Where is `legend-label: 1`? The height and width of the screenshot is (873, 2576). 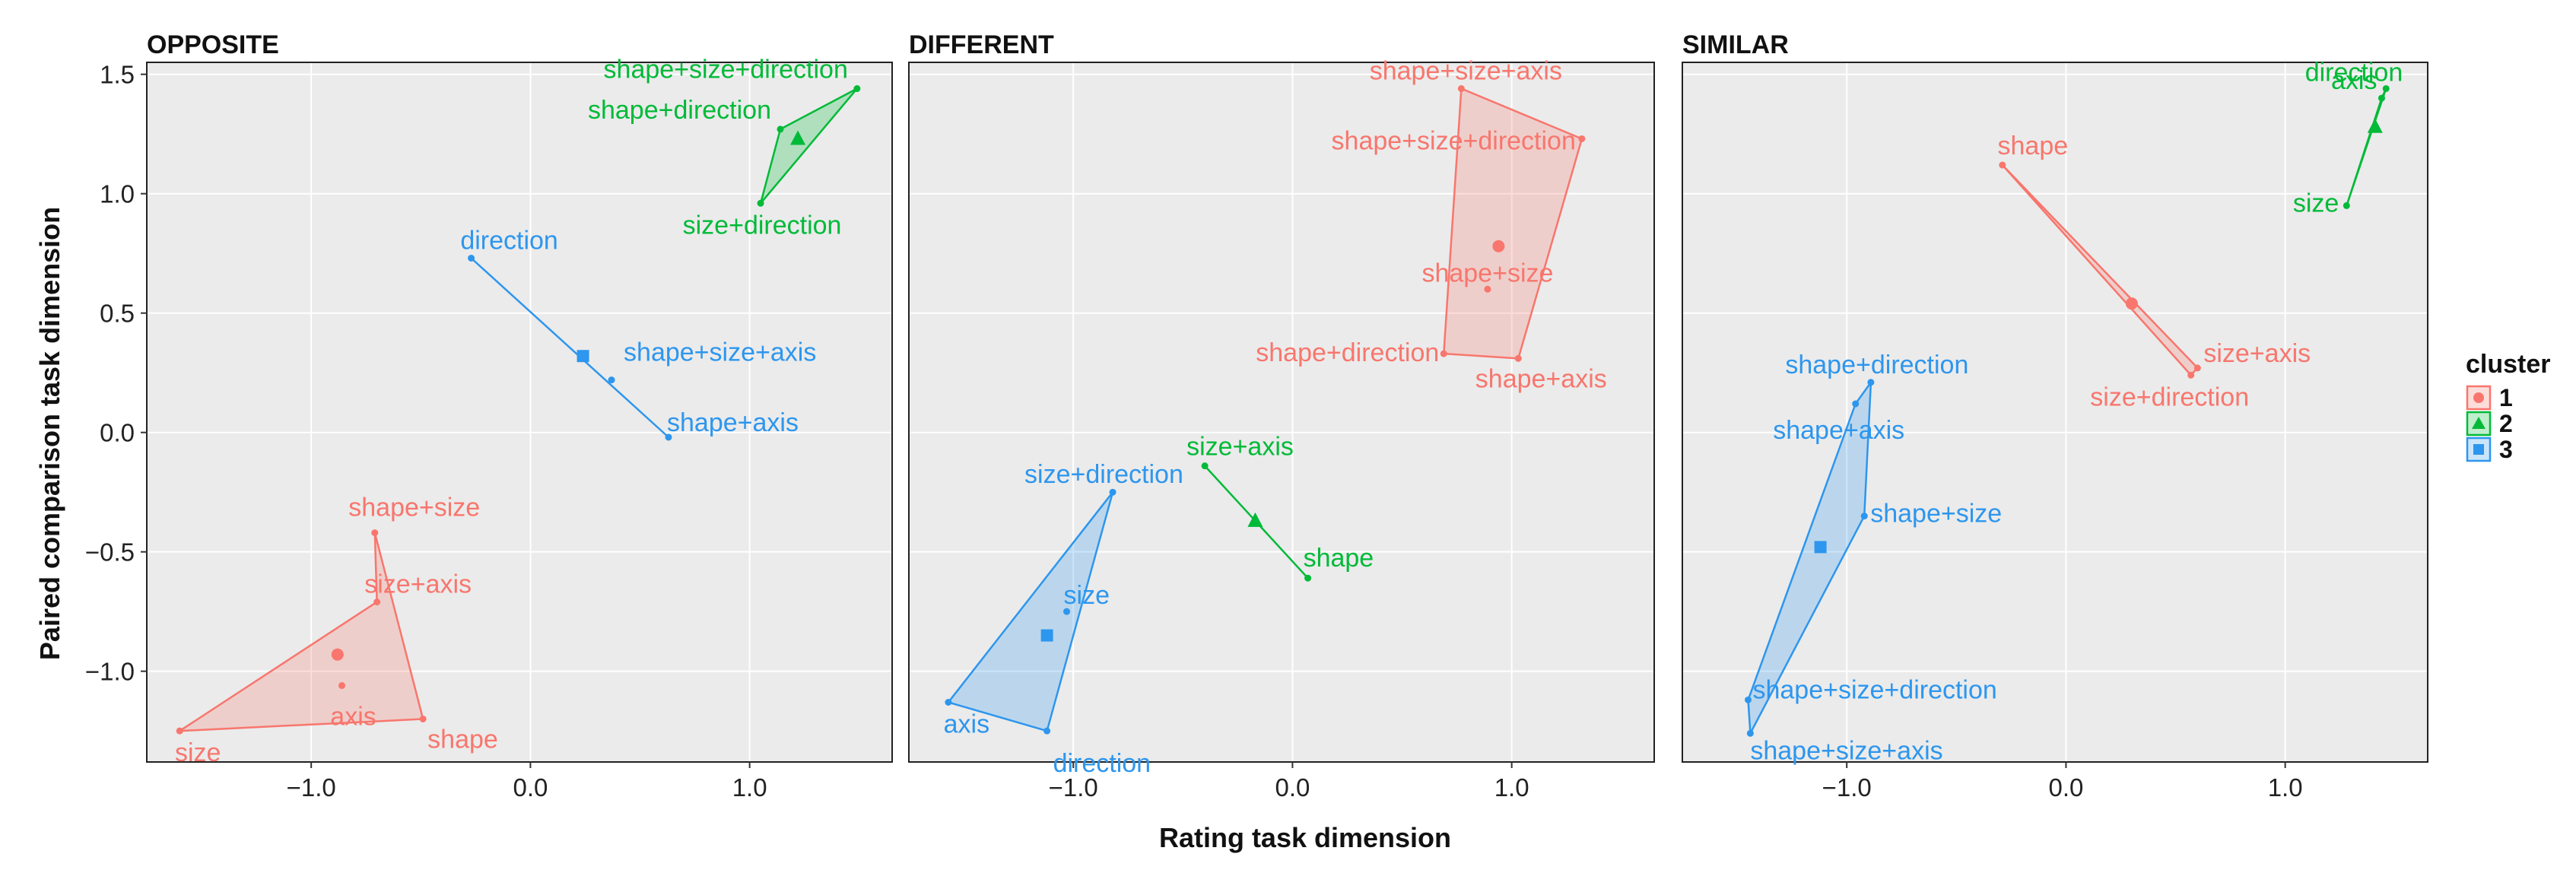
legend-label: 1 is located at coordinates (2506, 397).